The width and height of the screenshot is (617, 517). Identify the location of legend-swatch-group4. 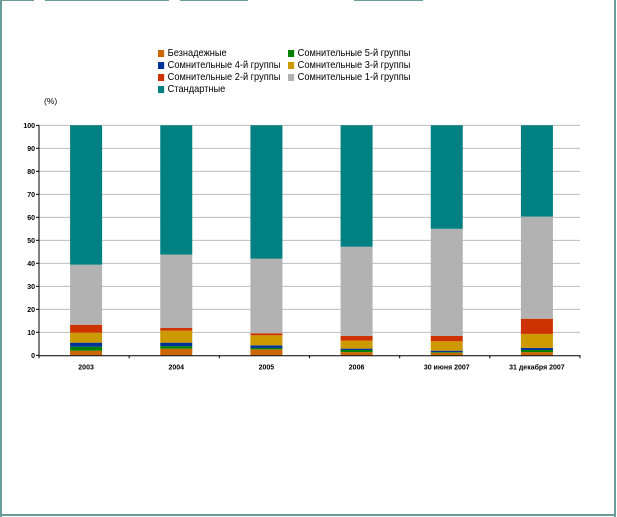
(161, 65).